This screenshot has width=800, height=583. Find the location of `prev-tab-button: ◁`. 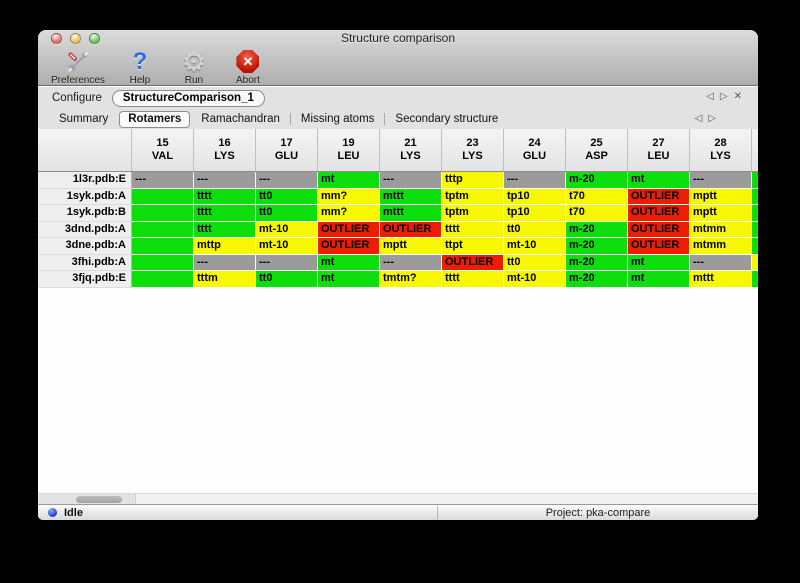

prev-tab-button: ◁ is located at coordinates (698, 118).